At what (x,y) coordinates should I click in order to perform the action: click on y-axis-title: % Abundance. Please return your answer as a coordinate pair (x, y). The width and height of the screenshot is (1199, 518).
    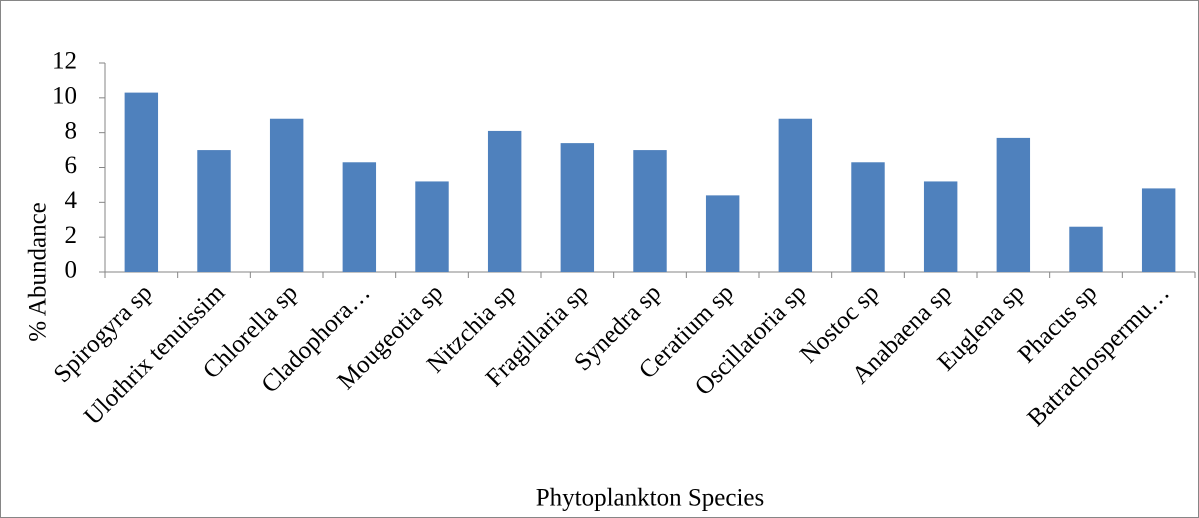
    Looking at the image, I should click on (38, 272).